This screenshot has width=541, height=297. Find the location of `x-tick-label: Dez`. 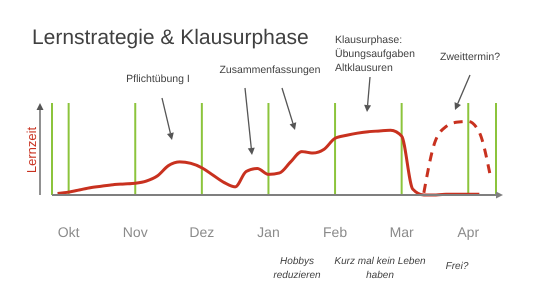

x-tick-label: Dez is located at coordinates (201, 232).